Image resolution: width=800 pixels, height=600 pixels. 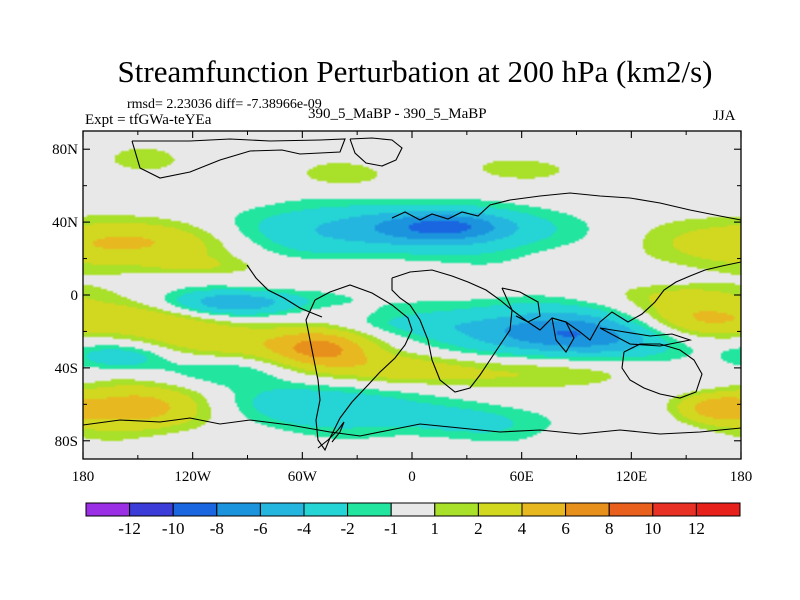 What do you see at coordinates (652, 528) in the screenshot?
I see `colorbar-label: 10` at bounding box center [652, 528].